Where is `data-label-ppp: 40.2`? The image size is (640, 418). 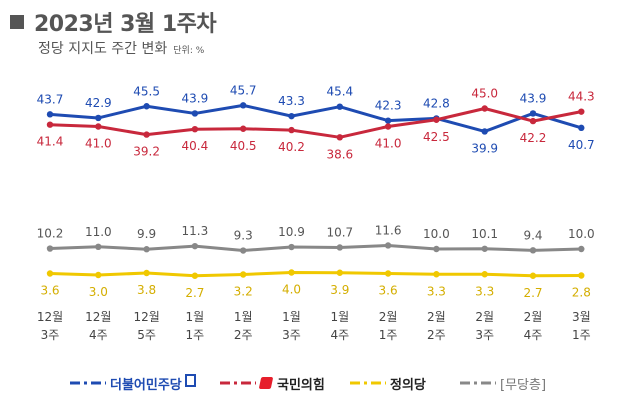
data-label-ppp: 40.2 is located at coordinates (291, 147).